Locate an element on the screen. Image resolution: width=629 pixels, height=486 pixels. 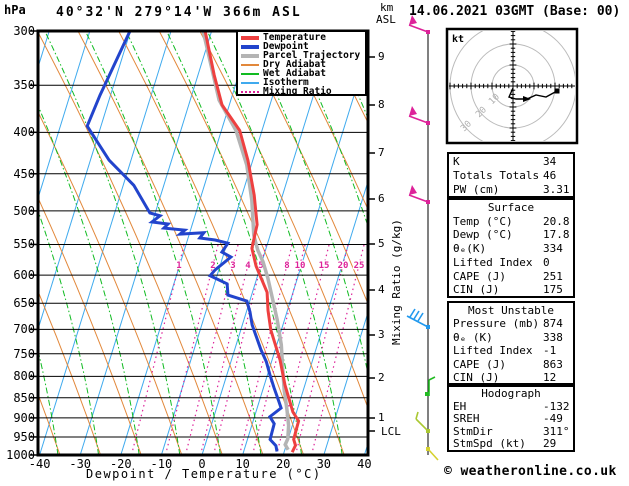
pressure-tick-label: 950 is located at coordinates (24, 436).